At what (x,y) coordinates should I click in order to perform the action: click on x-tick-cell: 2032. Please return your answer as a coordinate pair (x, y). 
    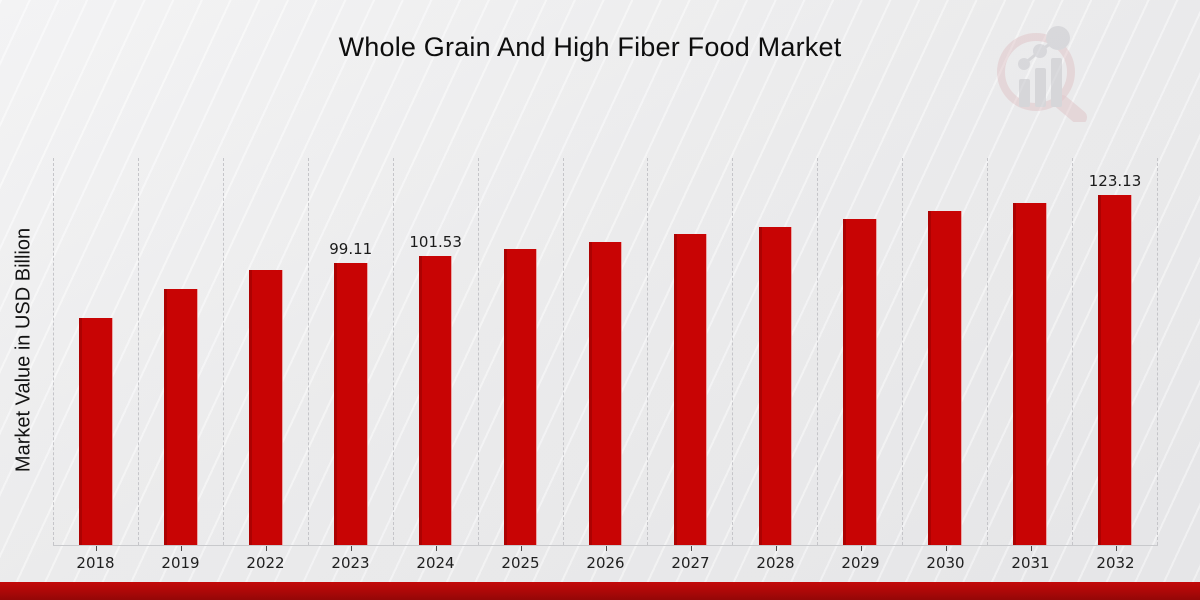
    Looking at the image, I should click on (1115, 559).